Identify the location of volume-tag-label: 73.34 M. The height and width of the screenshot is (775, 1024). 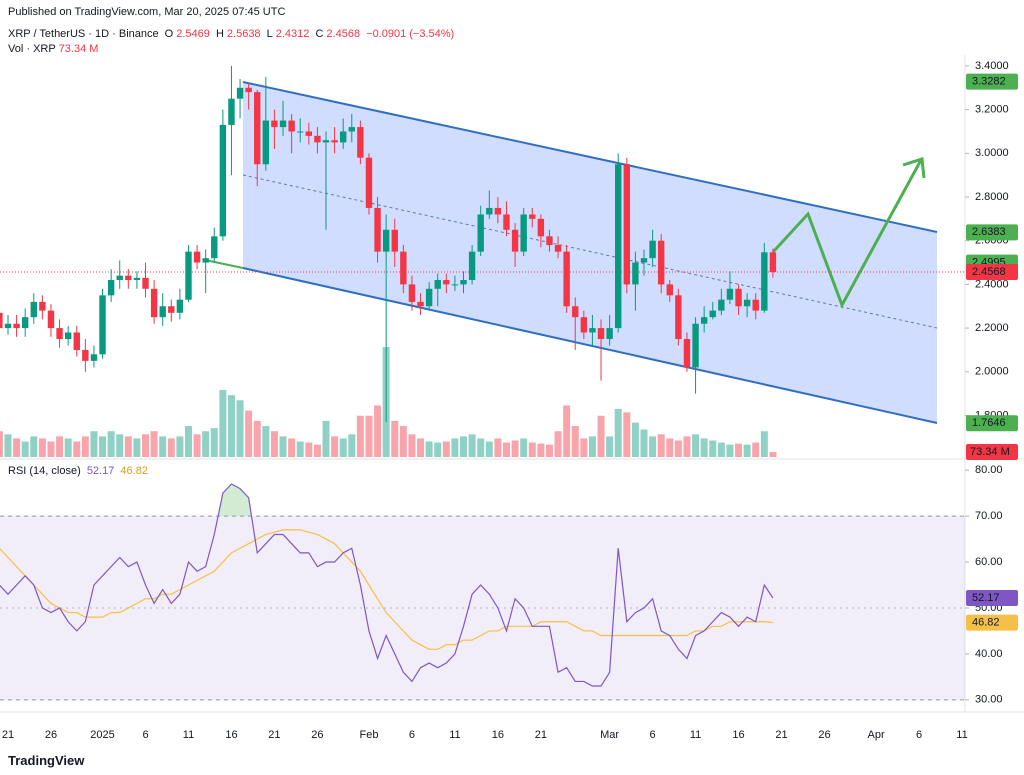
(990, 452).